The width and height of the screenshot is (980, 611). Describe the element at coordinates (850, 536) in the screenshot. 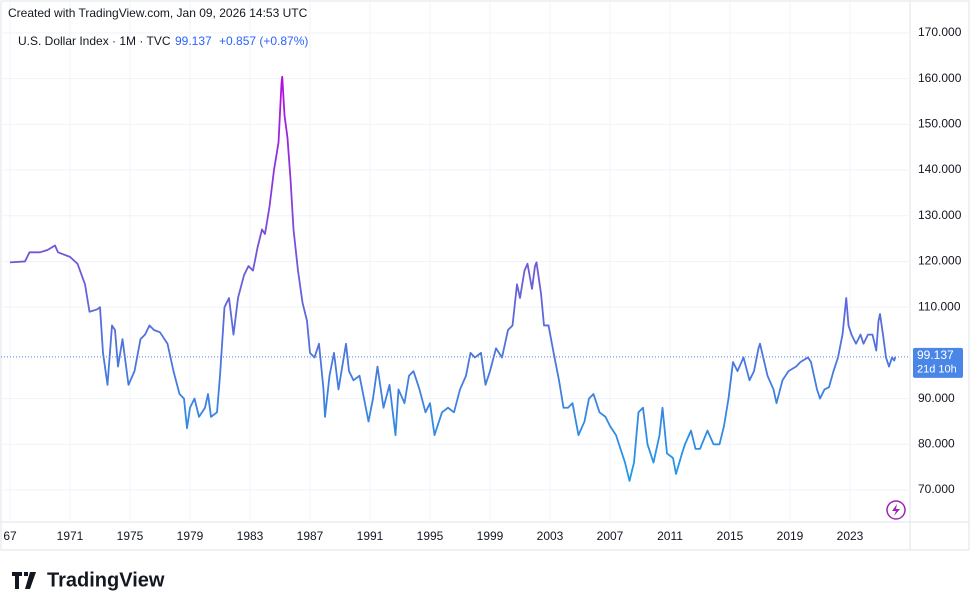

I see `x-tick-label: 2023` at that location.